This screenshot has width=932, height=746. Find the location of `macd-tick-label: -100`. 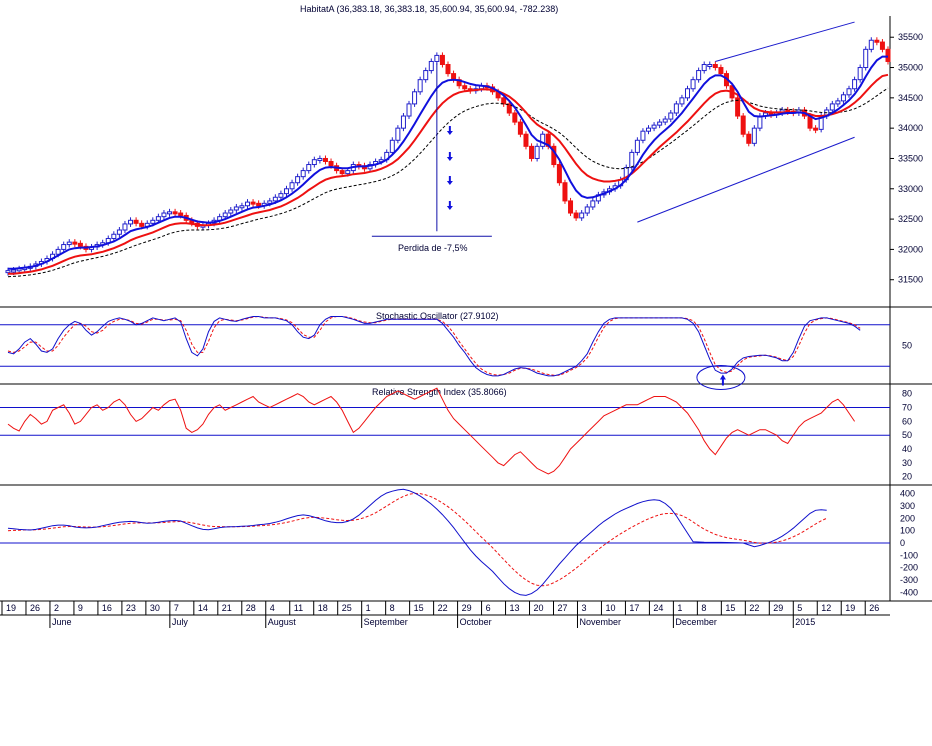

macd-tick-label: -100 is located at coordinates (909, 555).